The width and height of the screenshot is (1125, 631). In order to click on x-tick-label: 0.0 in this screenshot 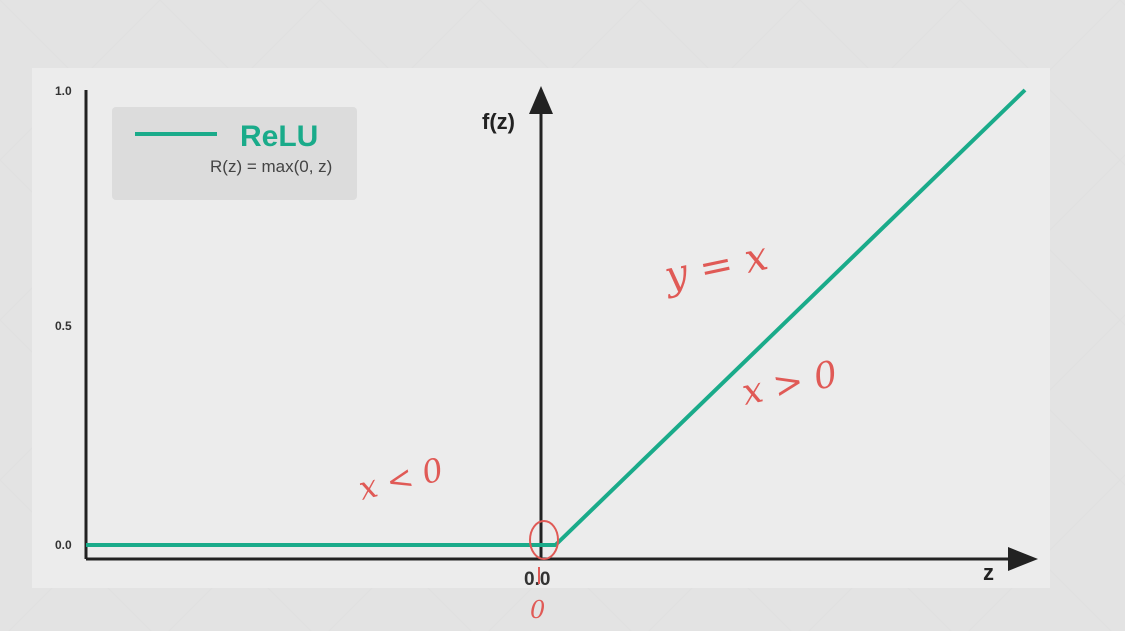, I will do `click(537, 579)`.